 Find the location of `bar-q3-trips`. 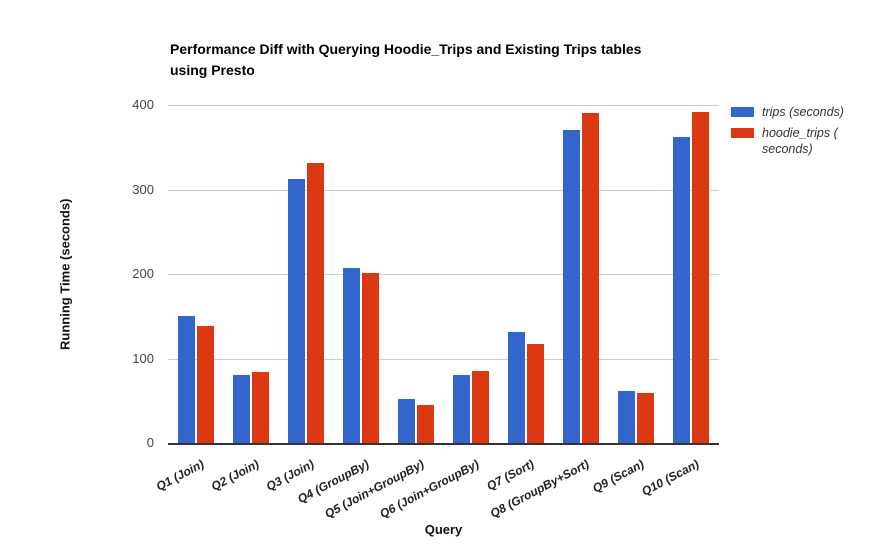

bar-q3-trips is located at coordinates (296, 311).